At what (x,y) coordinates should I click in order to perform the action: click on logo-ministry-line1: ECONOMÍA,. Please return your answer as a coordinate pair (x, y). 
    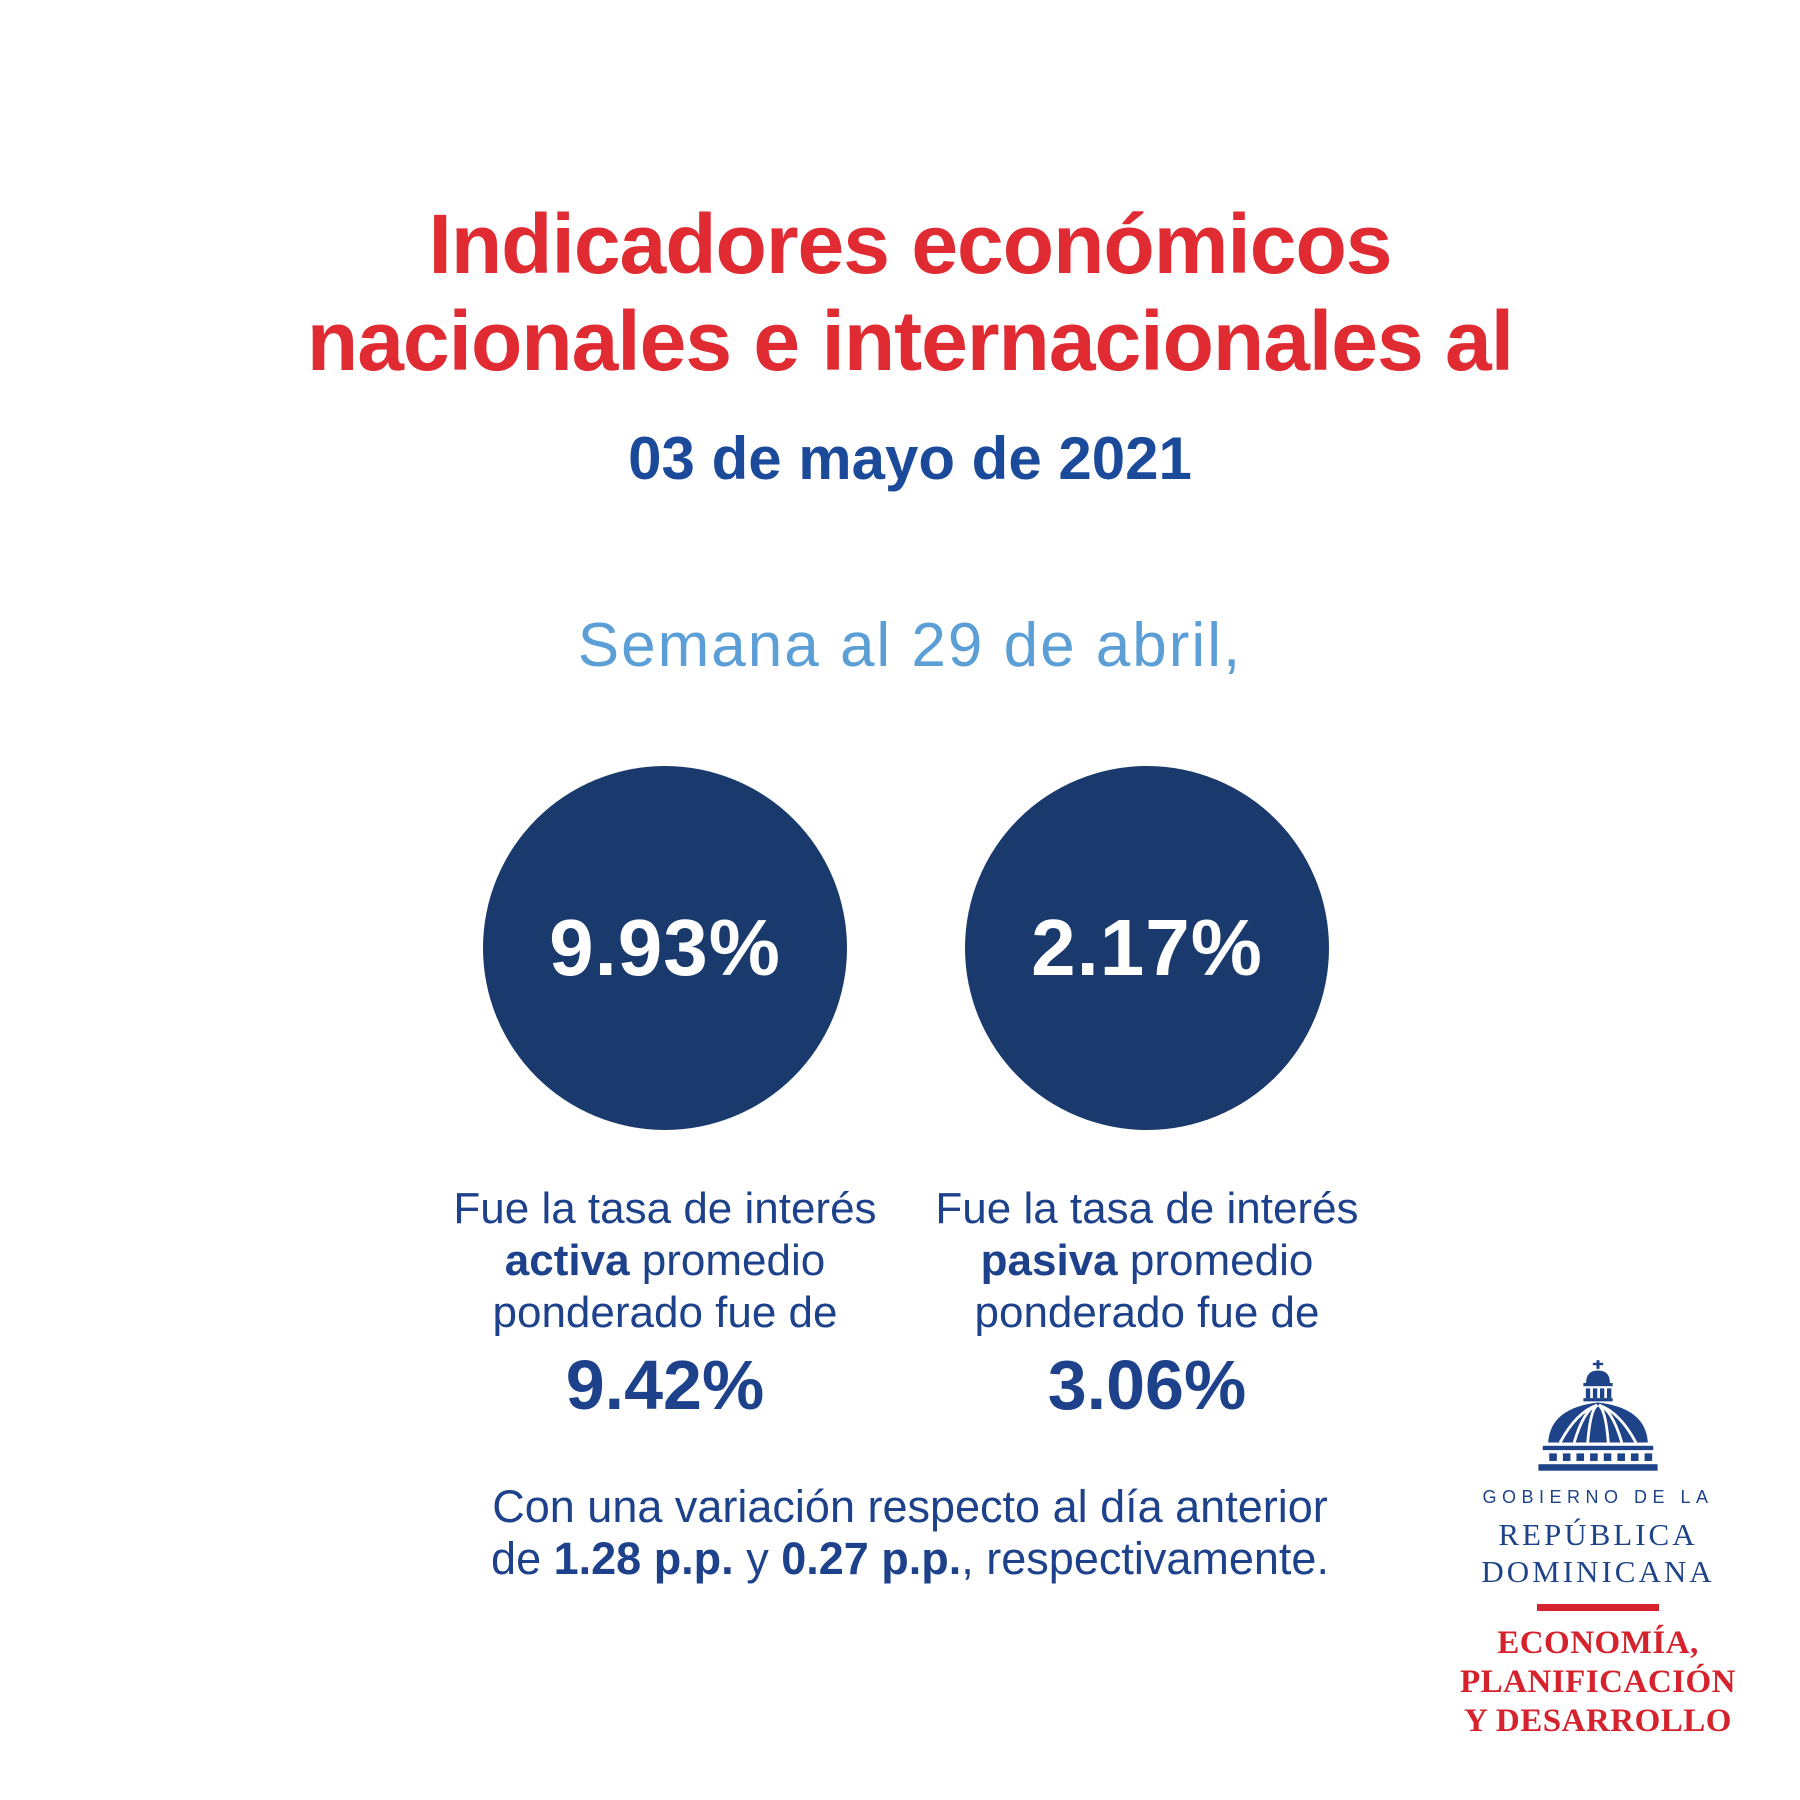
    Looking at the image, I should click on (1598, 1643).